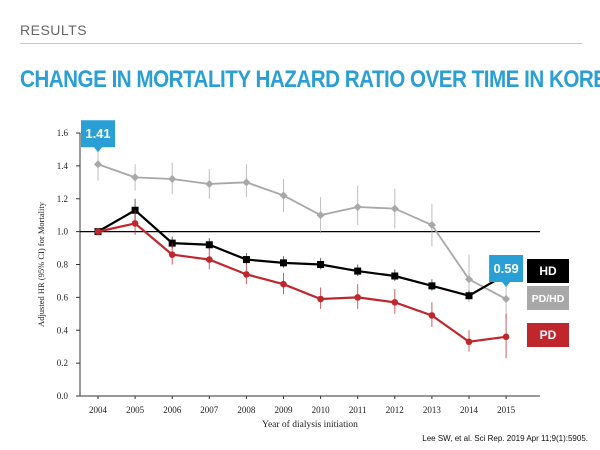 This screenshot has height=450, width=600. I want to click on y-tick-label: 0.0, so click(63, 396).